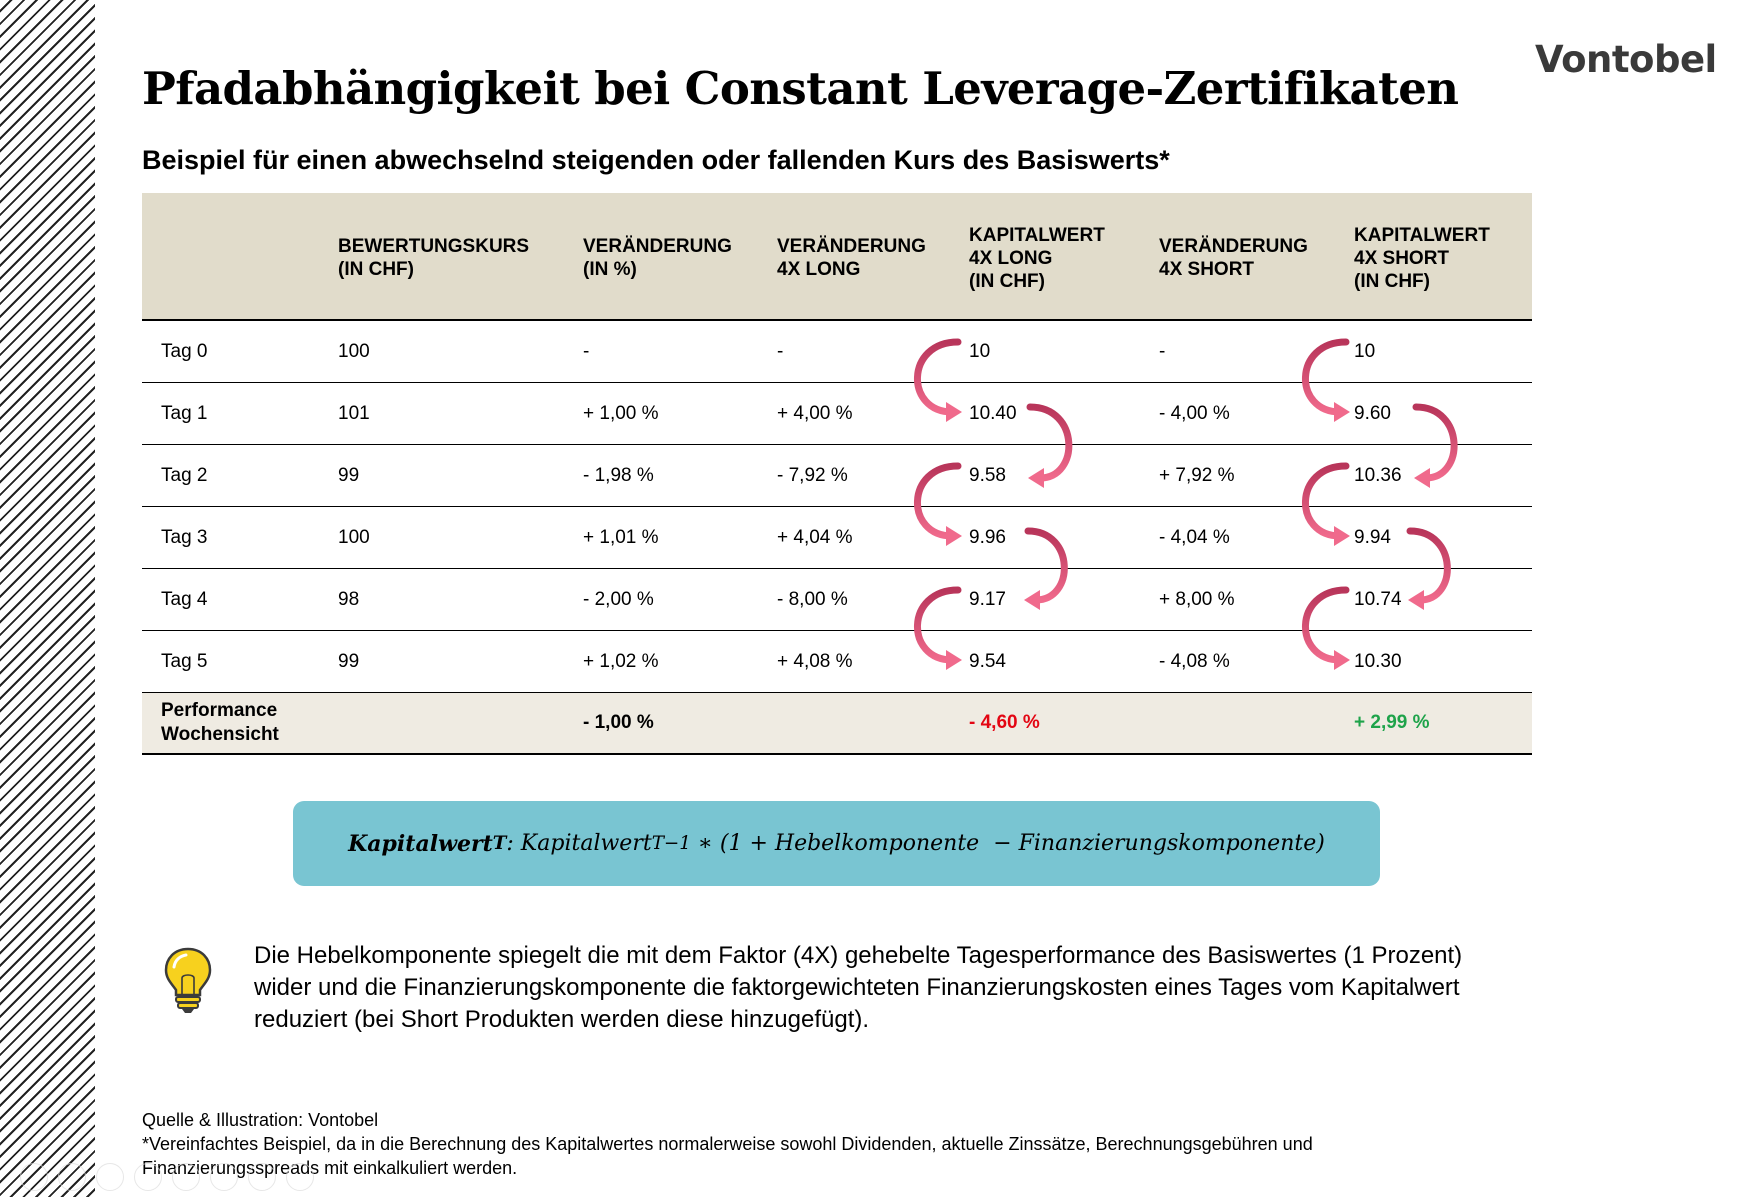 The height and width of the screenshot is (1197, 1750). Describe the element at coordinates (1378, 661) in the screenshot. I see `cell-value-short: 10.30` at that location.